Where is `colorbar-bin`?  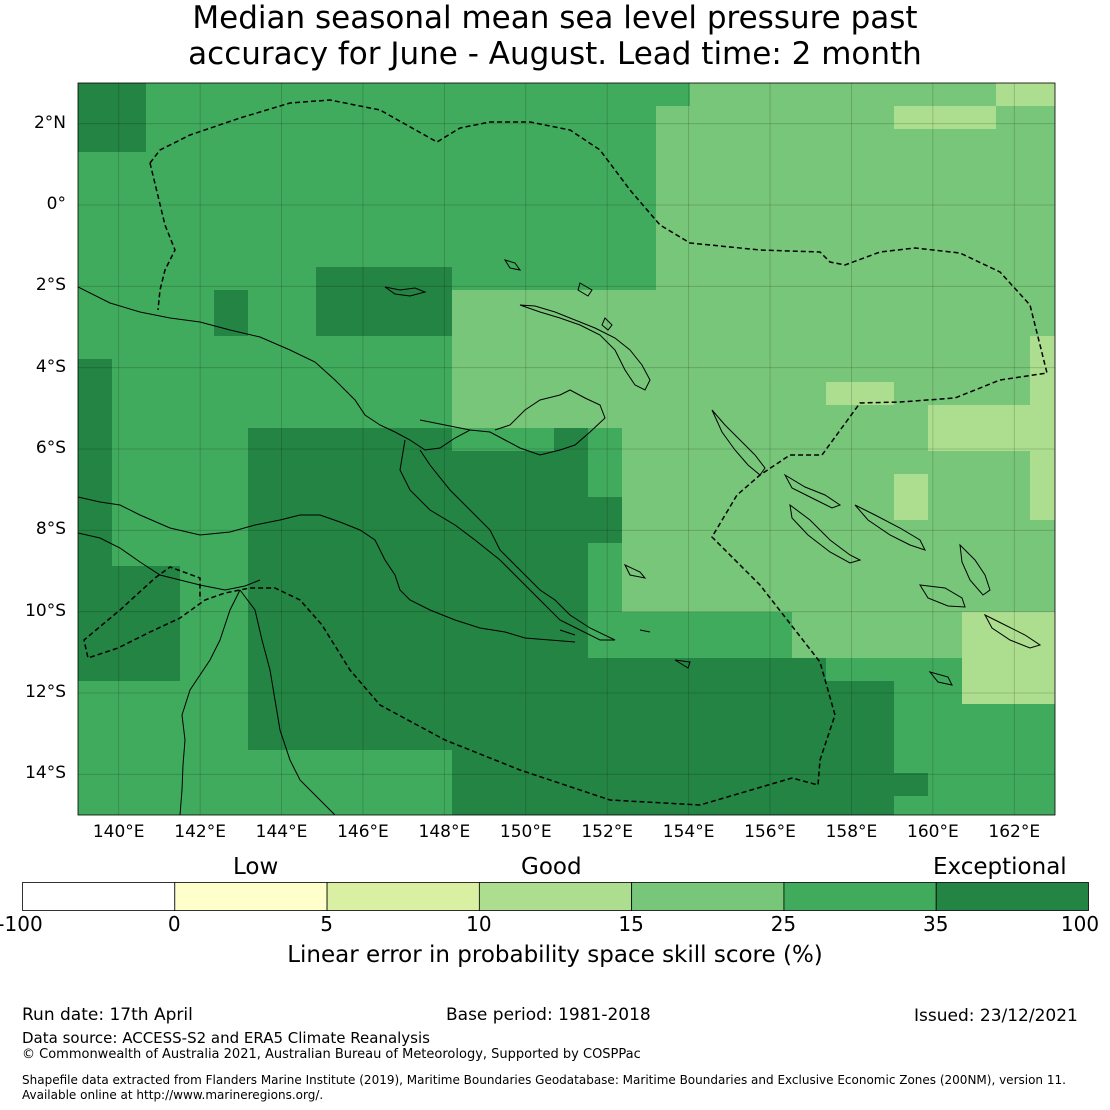 colorbar-bin is located at coordinates (403, 896).